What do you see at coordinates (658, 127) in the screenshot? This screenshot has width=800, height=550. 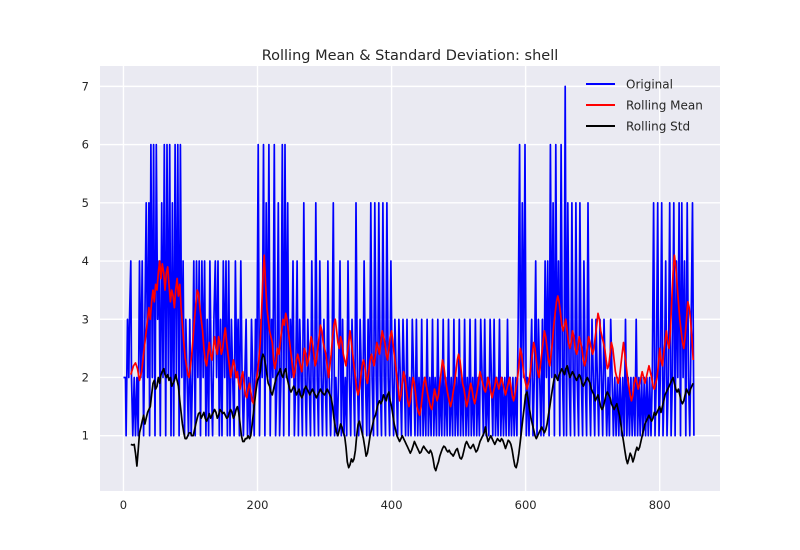 I see `legend-label-rolling-std: Rolling Std` at bounding box center [658, 127].